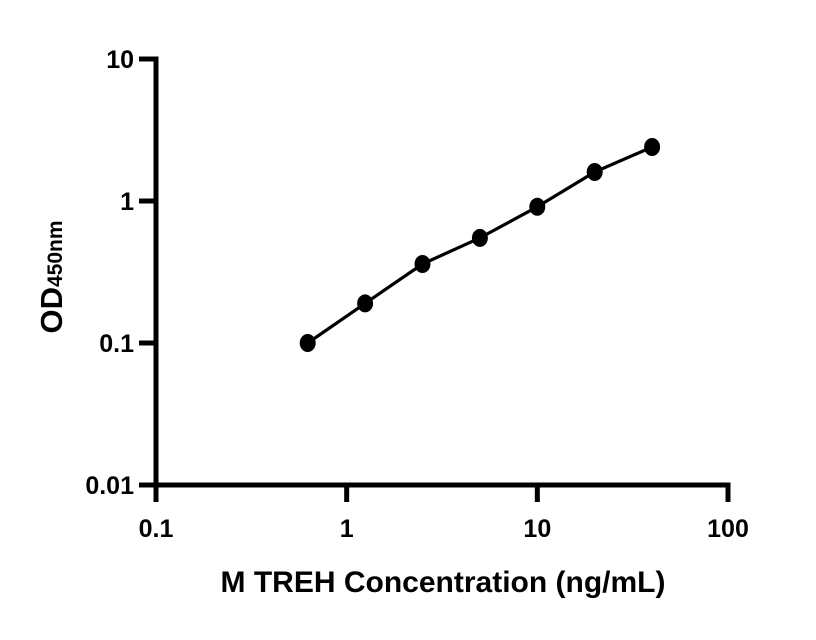  Describe the element at coordinates (127, 202) in the screenshot. I see `y-tick-label: 1` at that location.